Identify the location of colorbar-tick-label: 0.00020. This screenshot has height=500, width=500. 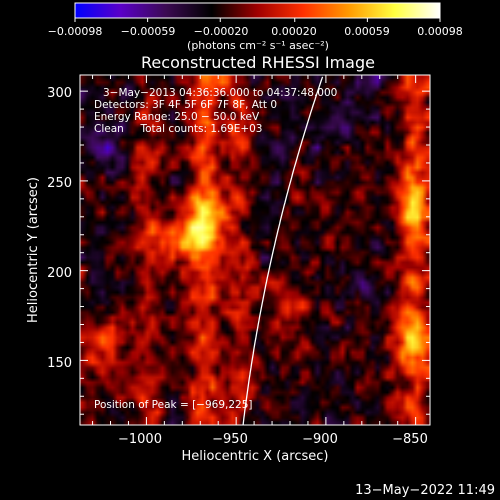
(294, 31).